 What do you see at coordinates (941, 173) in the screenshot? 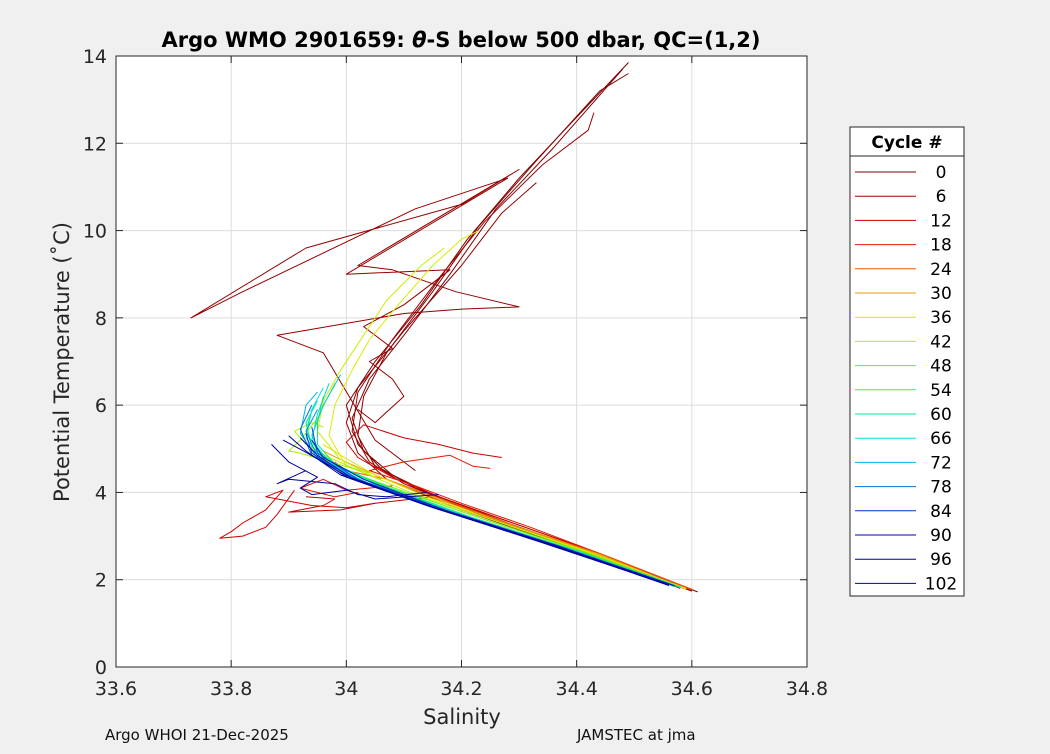
I see `legend-label-0: 0` at bounding box center [941, 173].